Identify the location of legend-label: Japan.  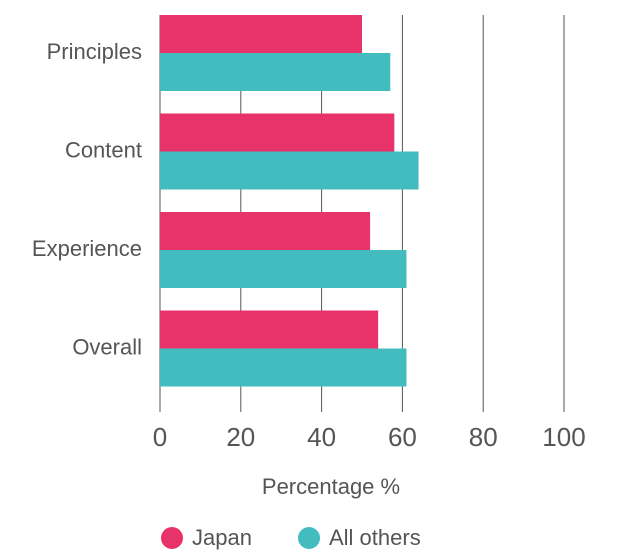
(222, 537).